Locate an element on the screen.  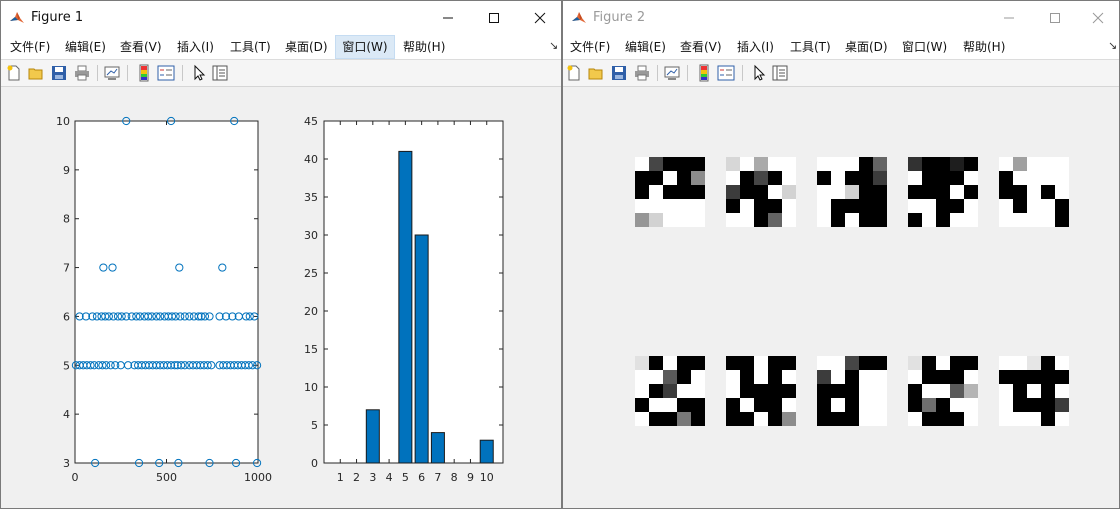
toolbar-separator is located at coordinates (127, 73).